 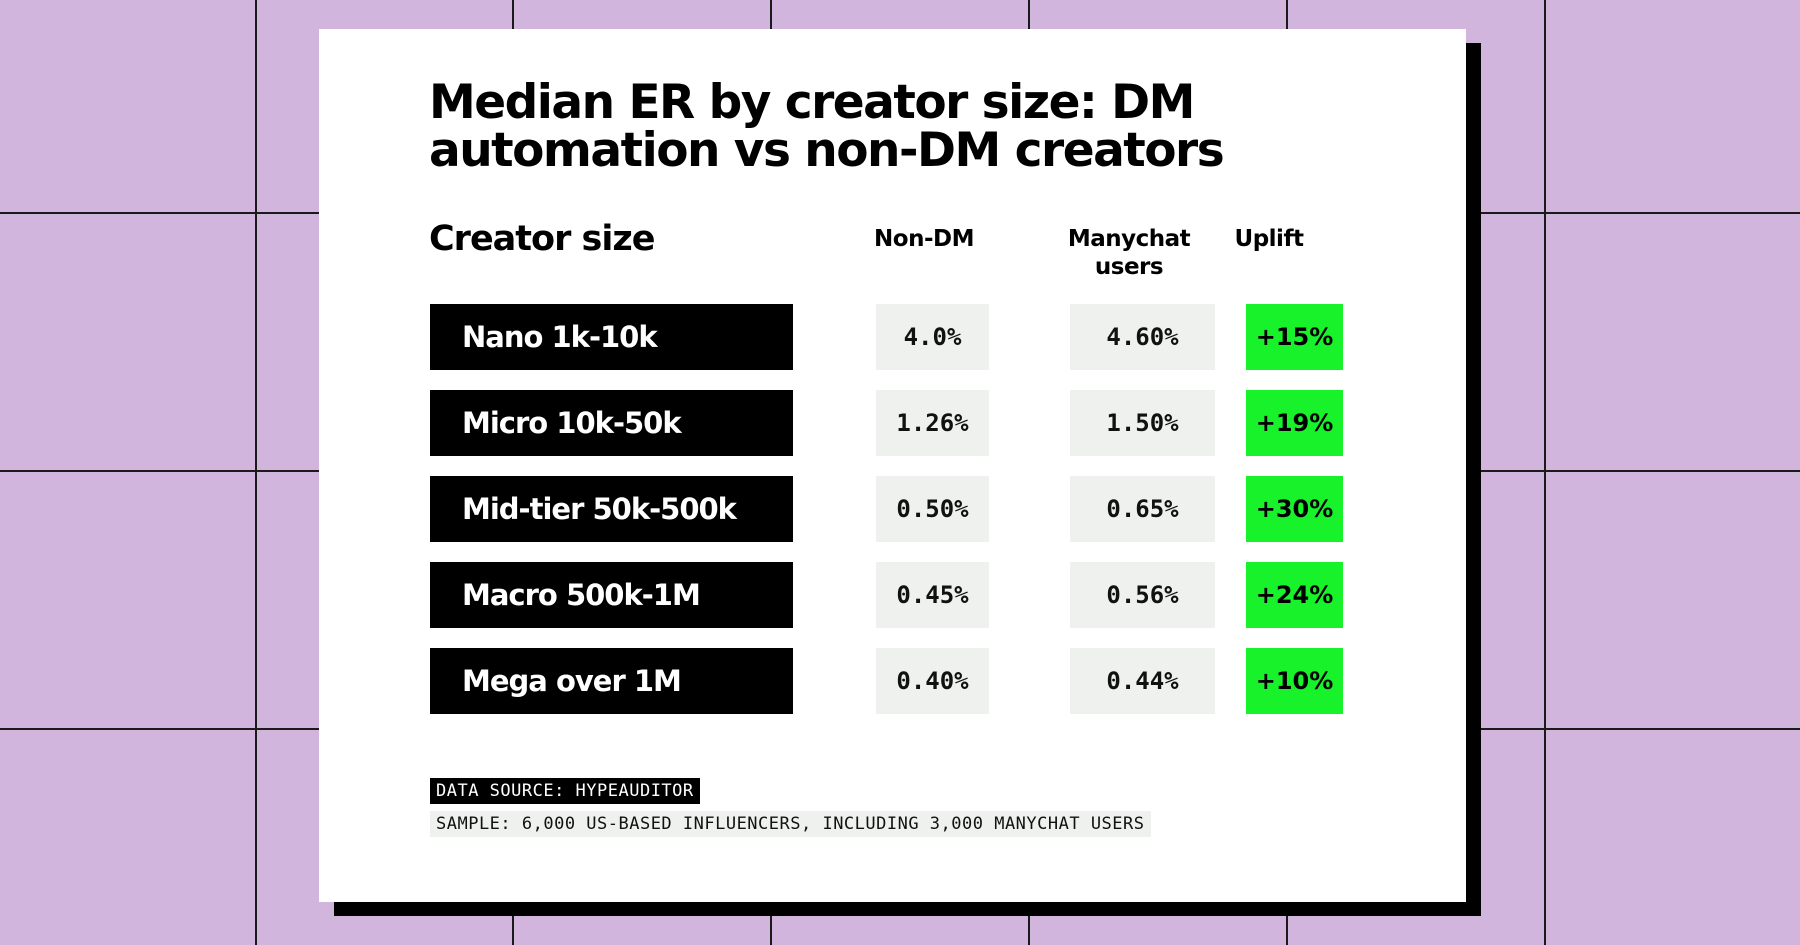 I want to click on non-dm-text: 0.50%, so click(x=932, y=509).